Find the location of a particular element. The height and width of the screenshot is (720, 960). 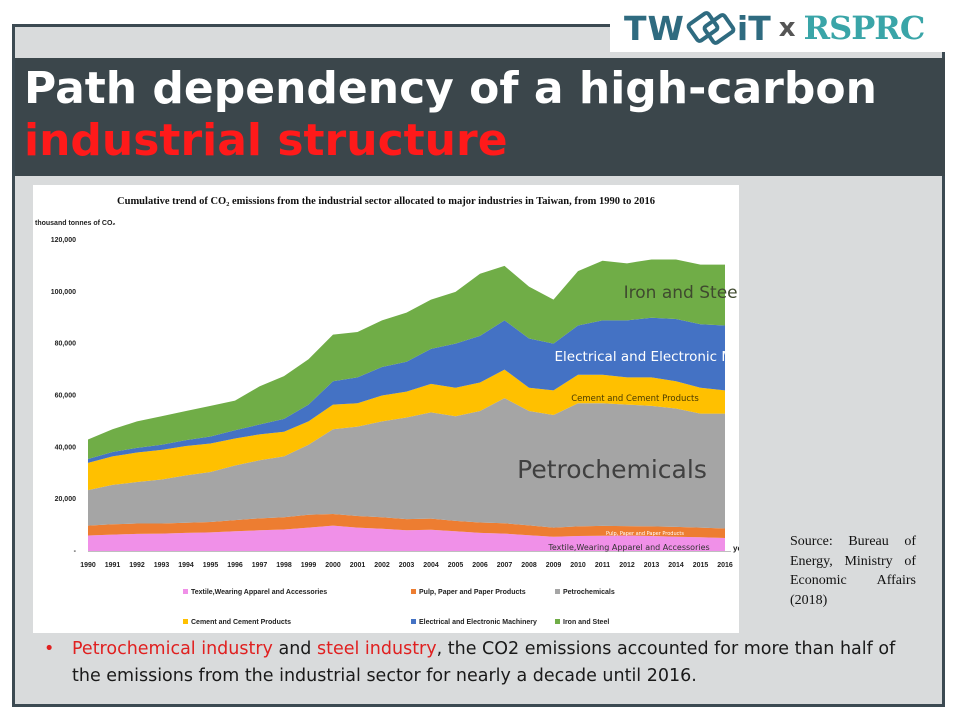

x-tick-label: 2000 is located at coordinates (333, 565).